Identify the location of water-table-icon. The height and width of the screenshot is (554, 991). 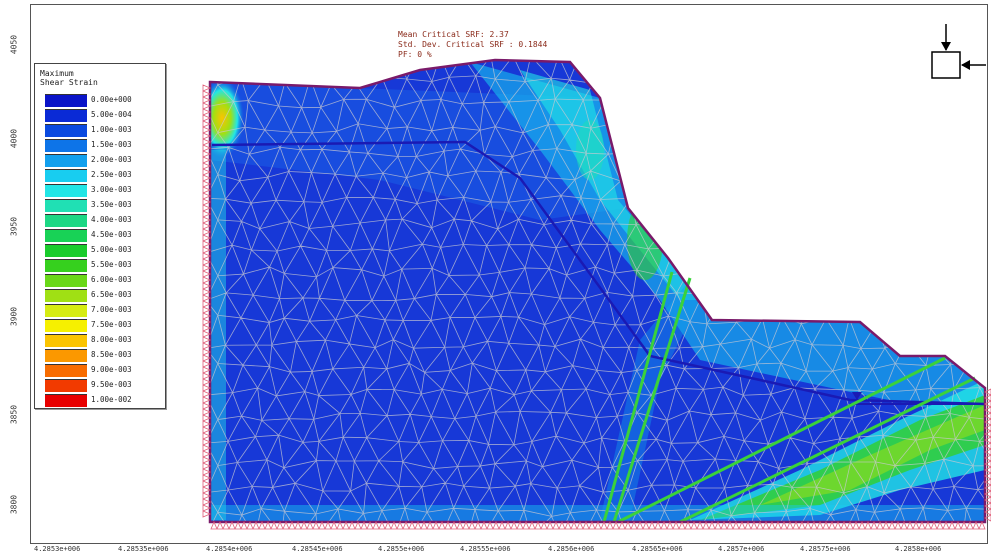
(857, 396).